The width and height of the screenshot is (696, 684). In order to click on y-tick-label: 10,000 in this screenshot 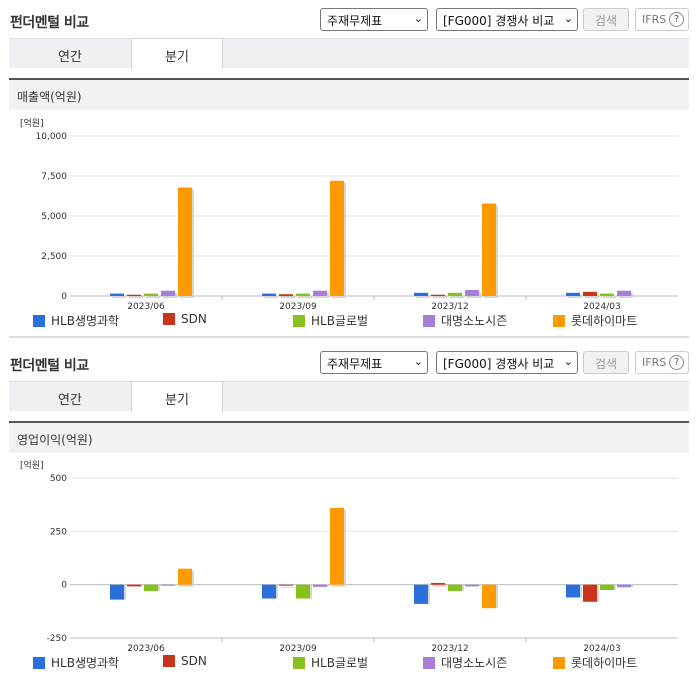, I will do `click(52, 137)`.